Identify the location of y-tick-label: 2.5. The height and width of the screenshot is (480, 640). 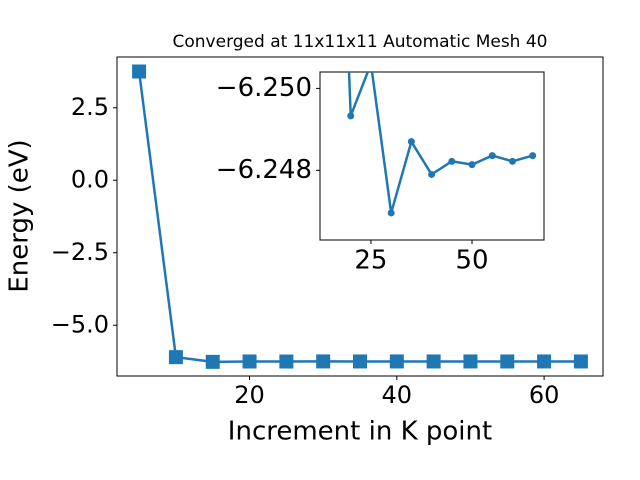
(90, 107).